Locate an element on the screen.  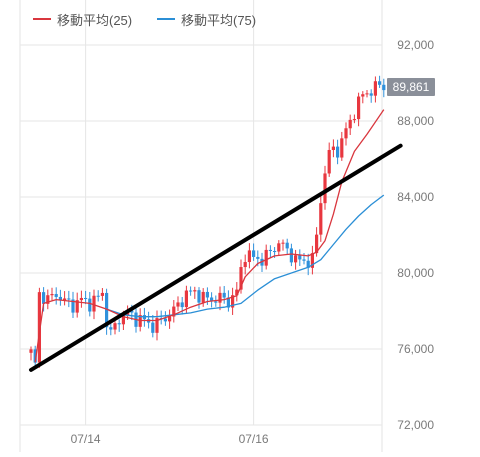
legend-ma75: 移動平均(75) is located at coordinates (206, 19).